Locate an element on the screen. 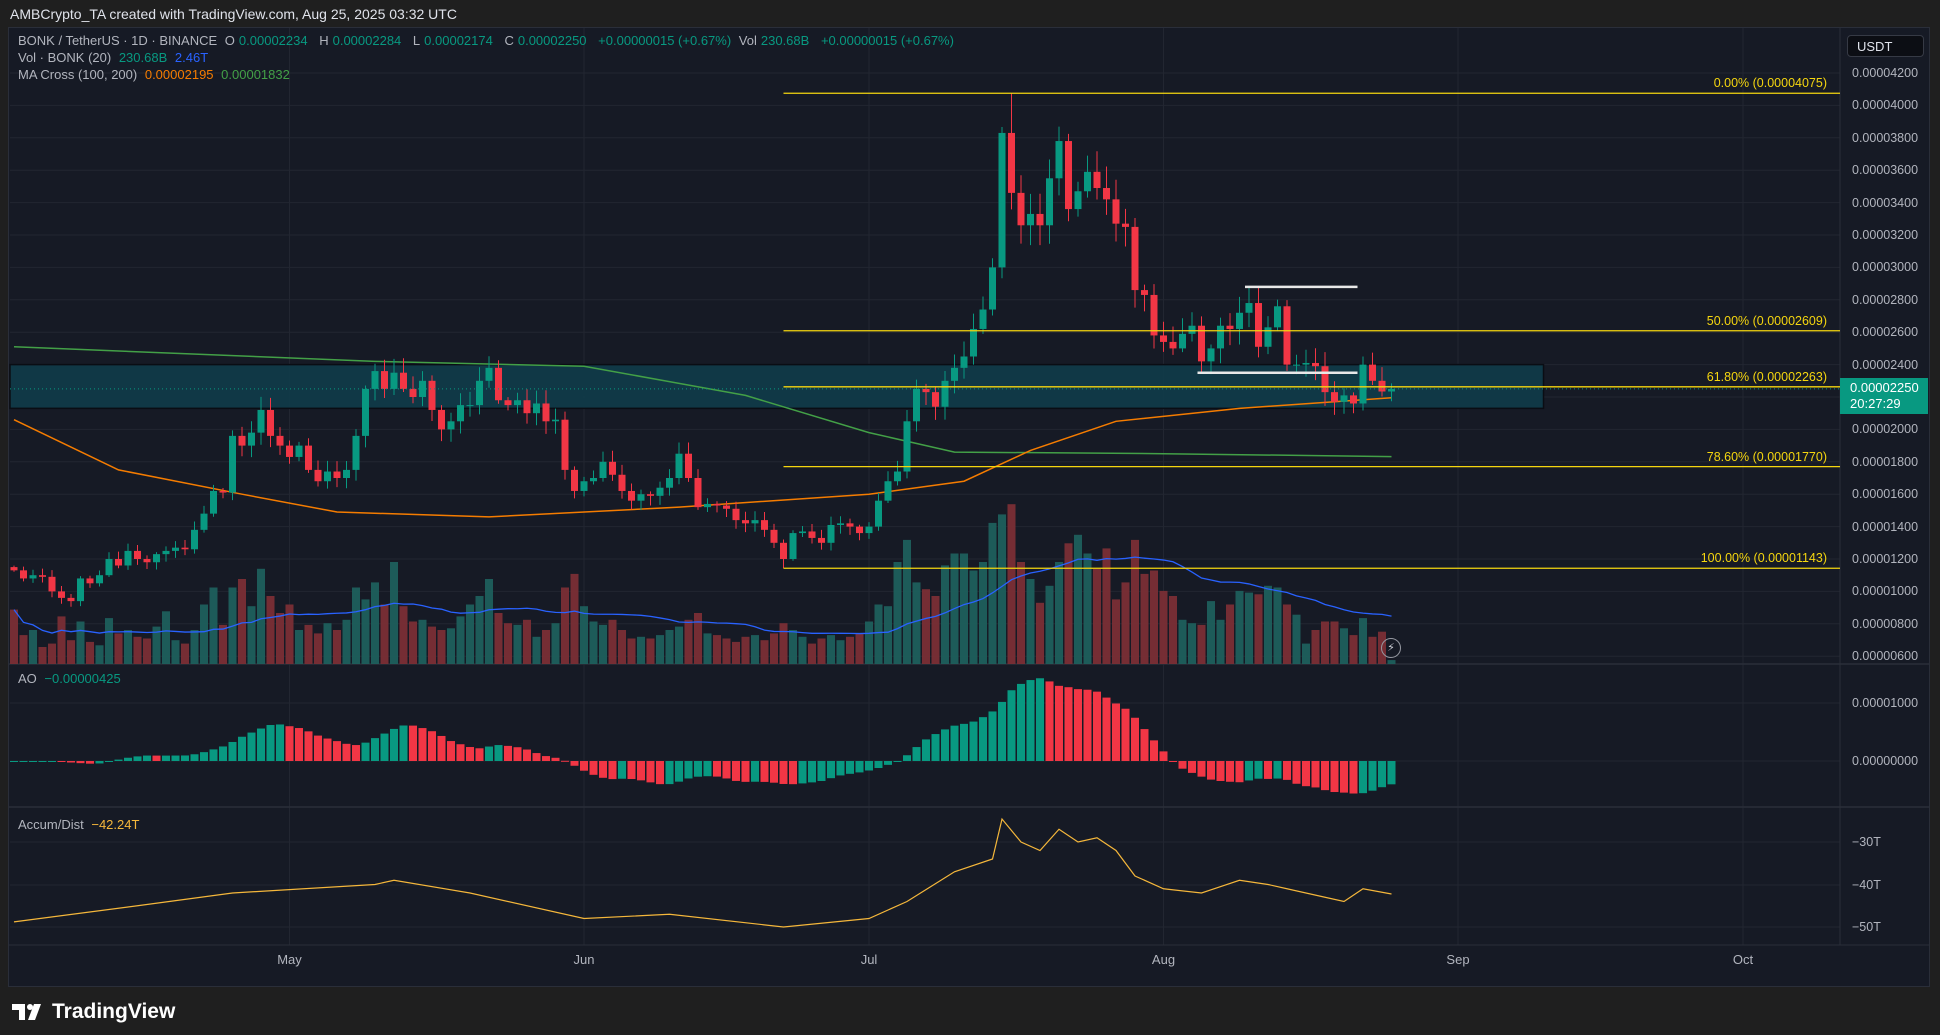  ma-cross-title: MA Cross (100, 200) is located at coordinates (78, 74).